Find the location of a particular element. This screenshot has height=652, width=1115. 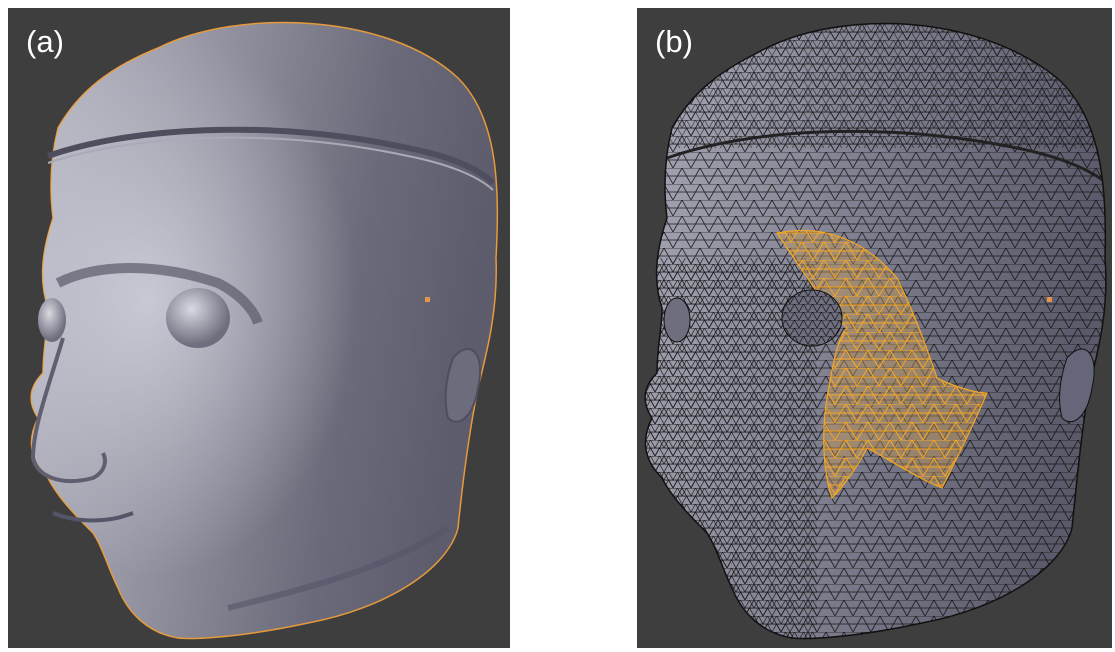

jaw-shadow is located at coordinates (338, 568).